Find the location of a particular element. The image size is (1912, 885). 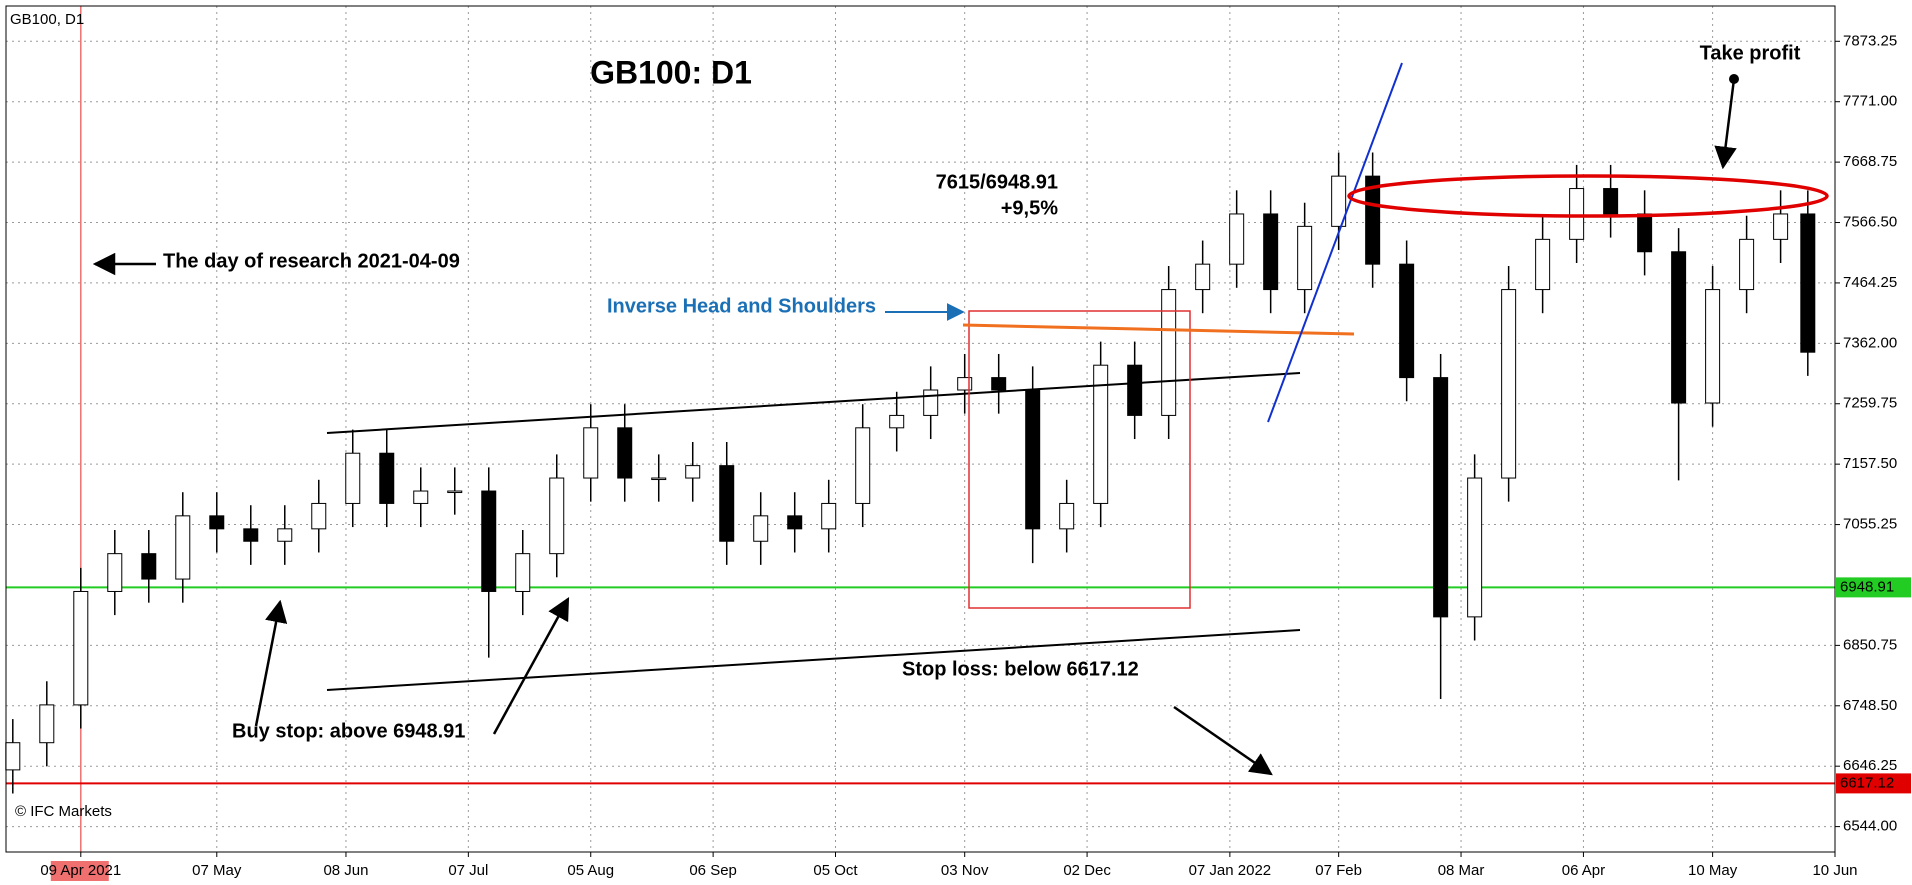

annotation: +9,5% is located at coordinates (1029, 208).